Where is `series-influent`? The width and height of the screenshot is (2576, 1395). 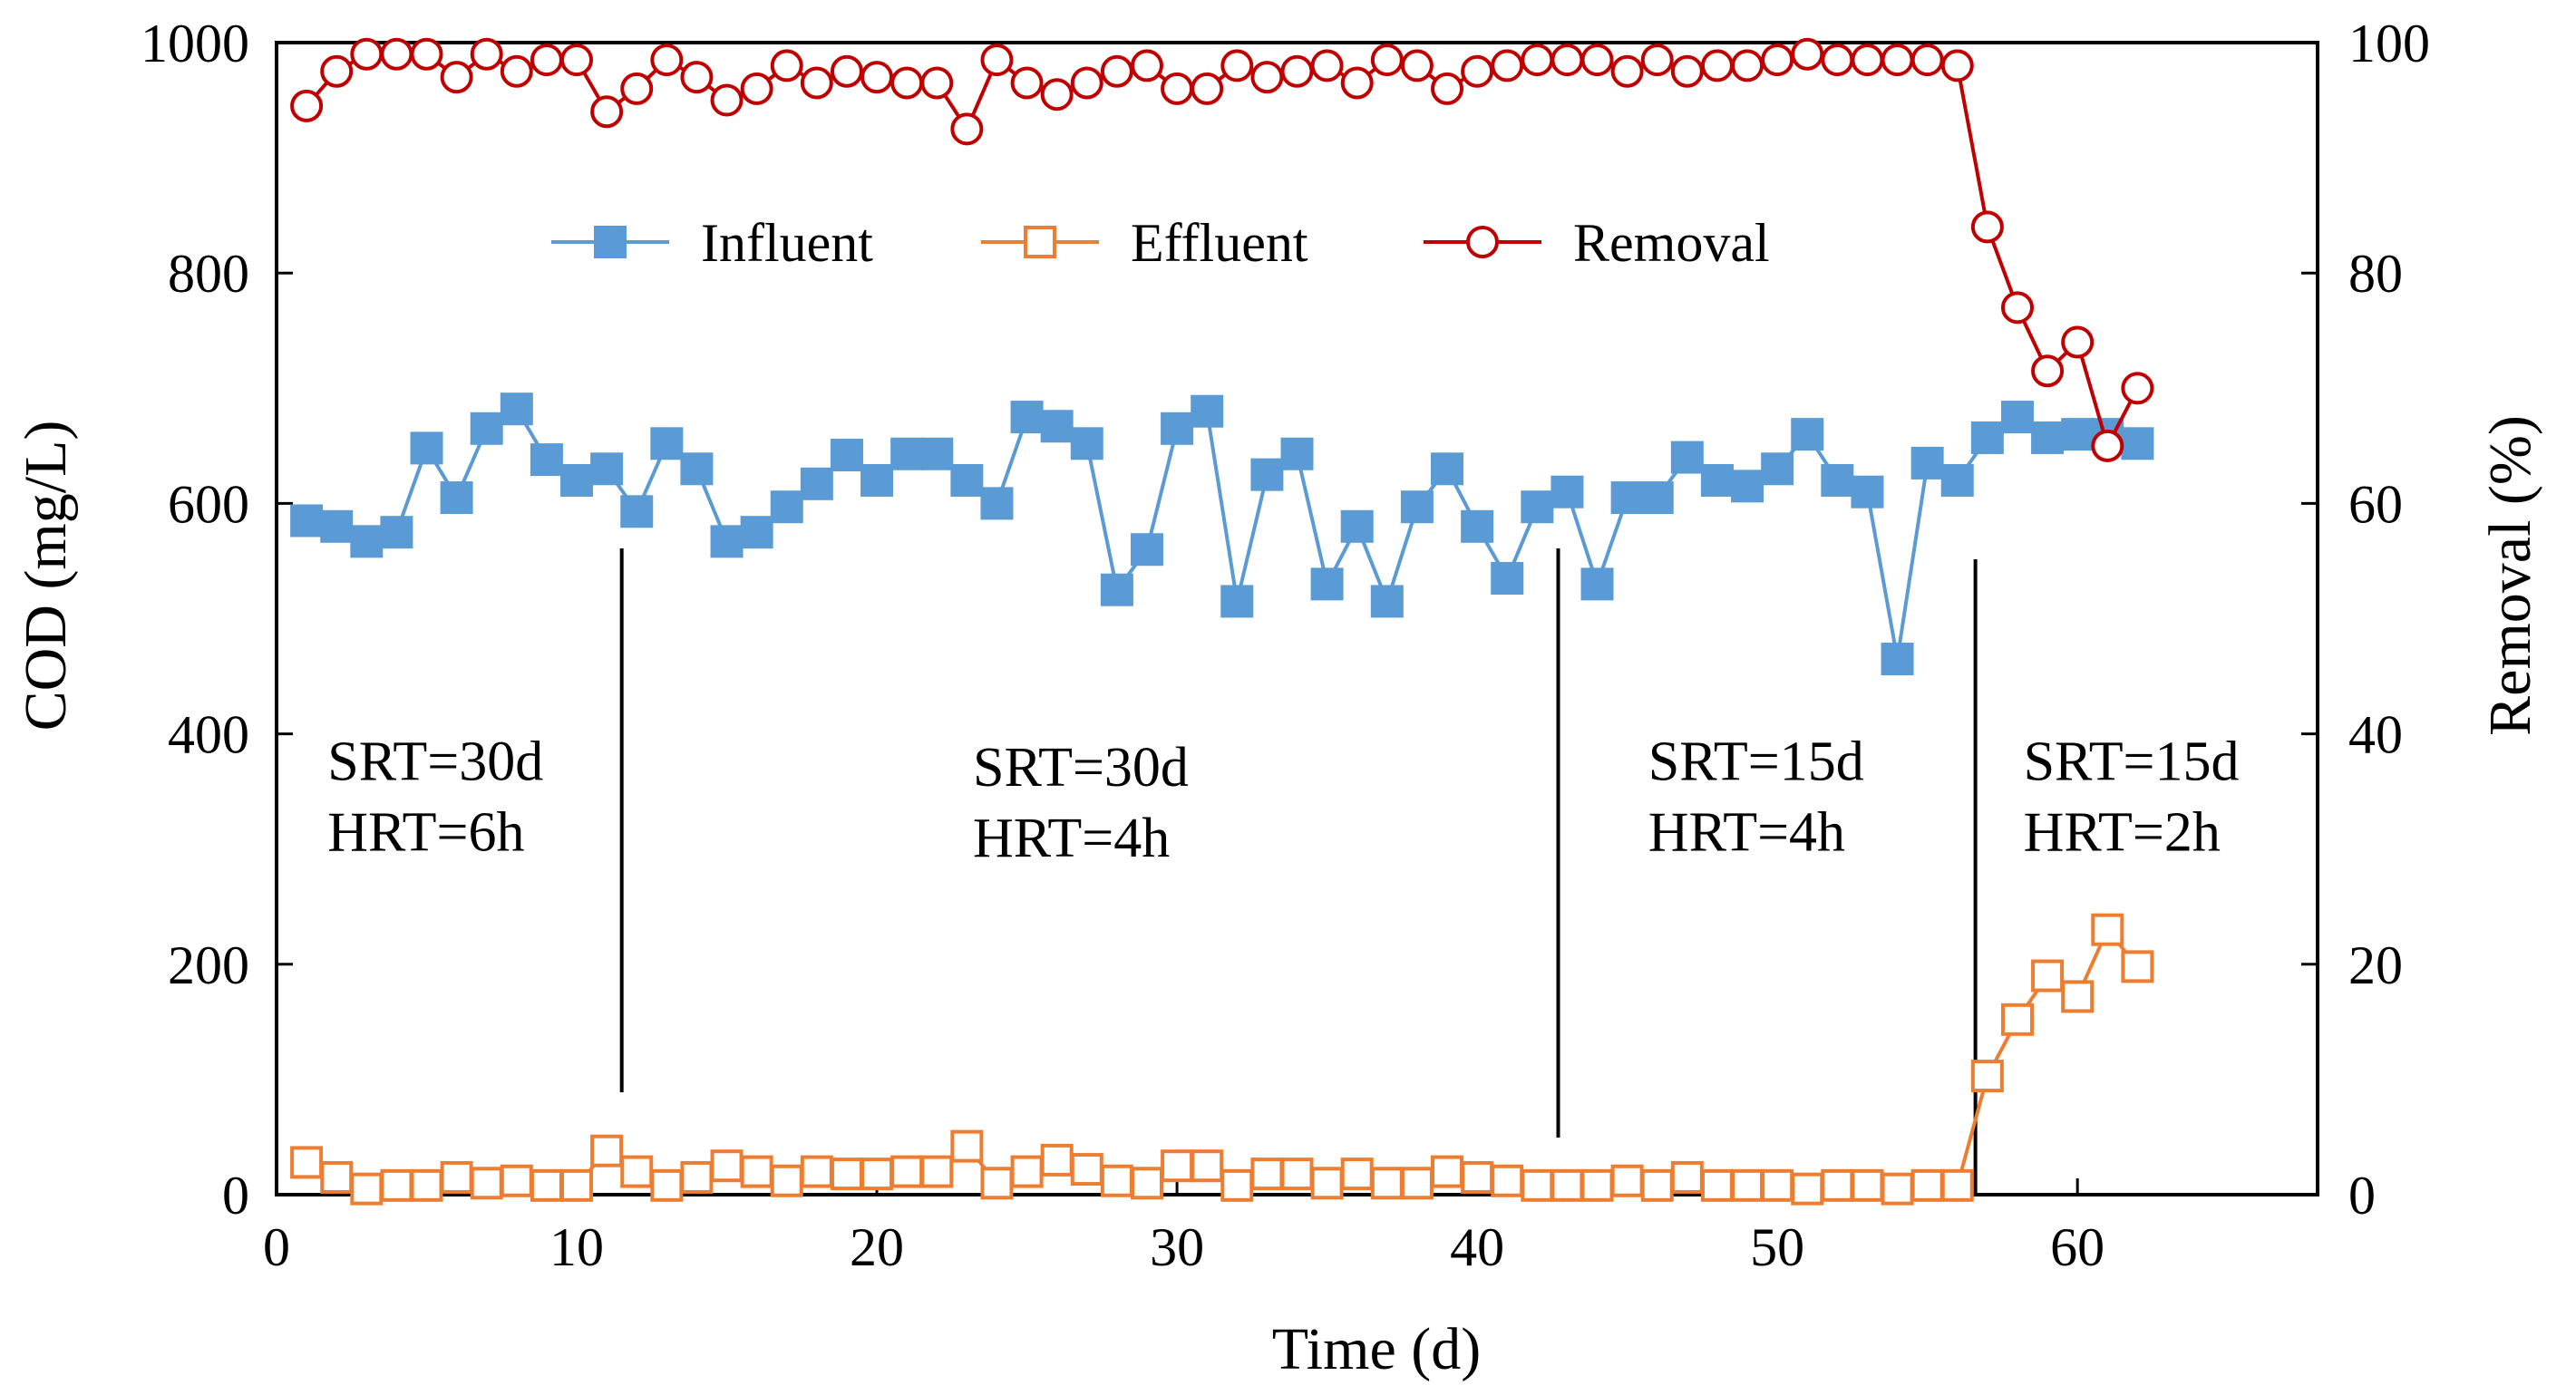 series-influent is located at coordinates (1222, 533).